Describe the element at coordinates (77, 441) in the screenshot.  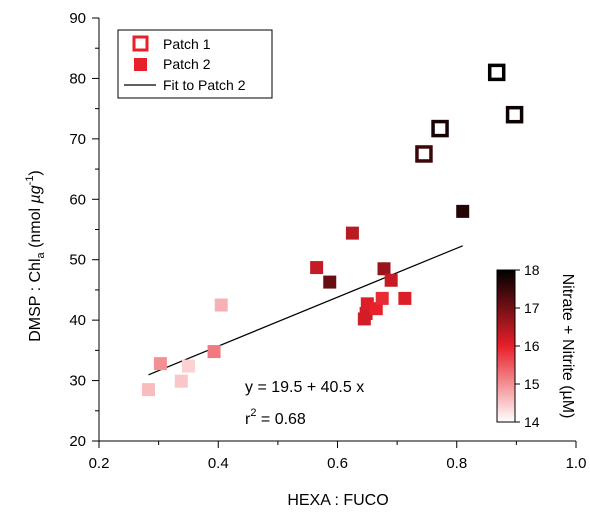
I see `y-tick-label: 20` at that location.